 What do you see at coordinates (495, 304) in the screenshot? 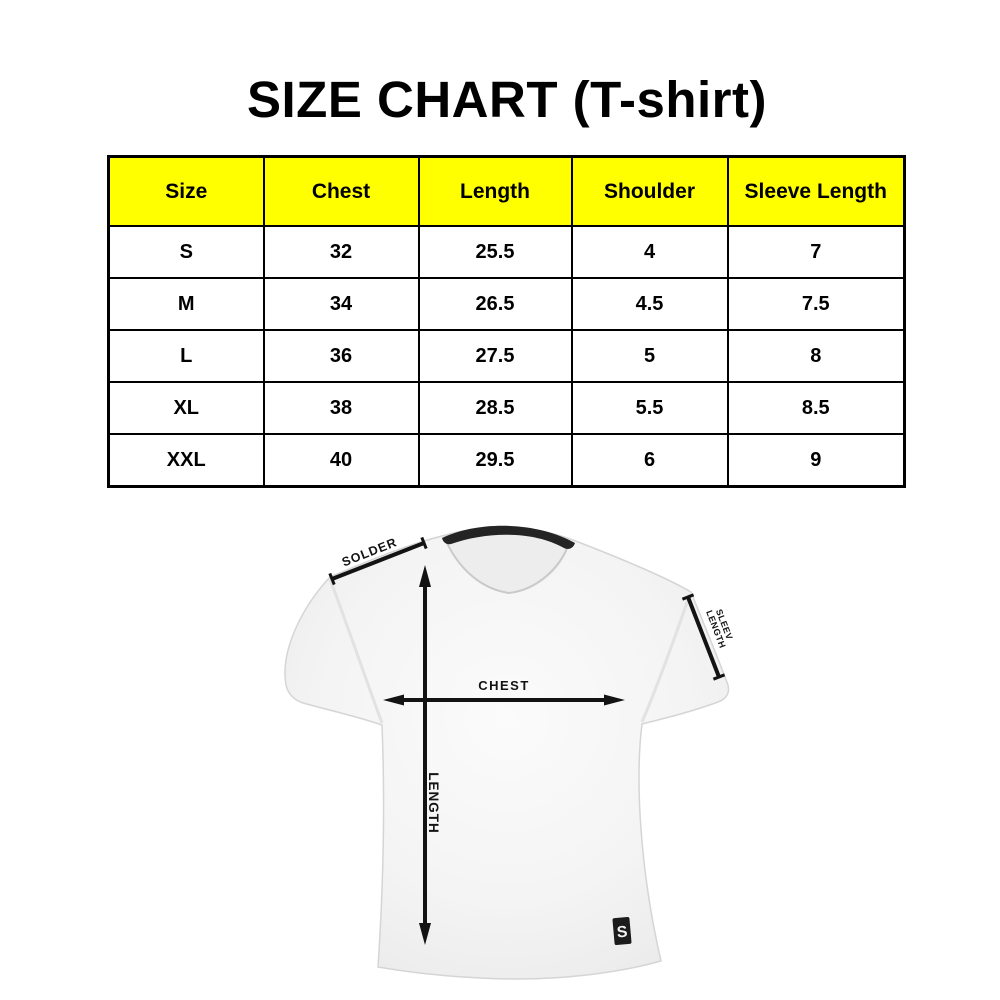
I see `cell-m-2: 26.5` at bounding box center [495, 304].